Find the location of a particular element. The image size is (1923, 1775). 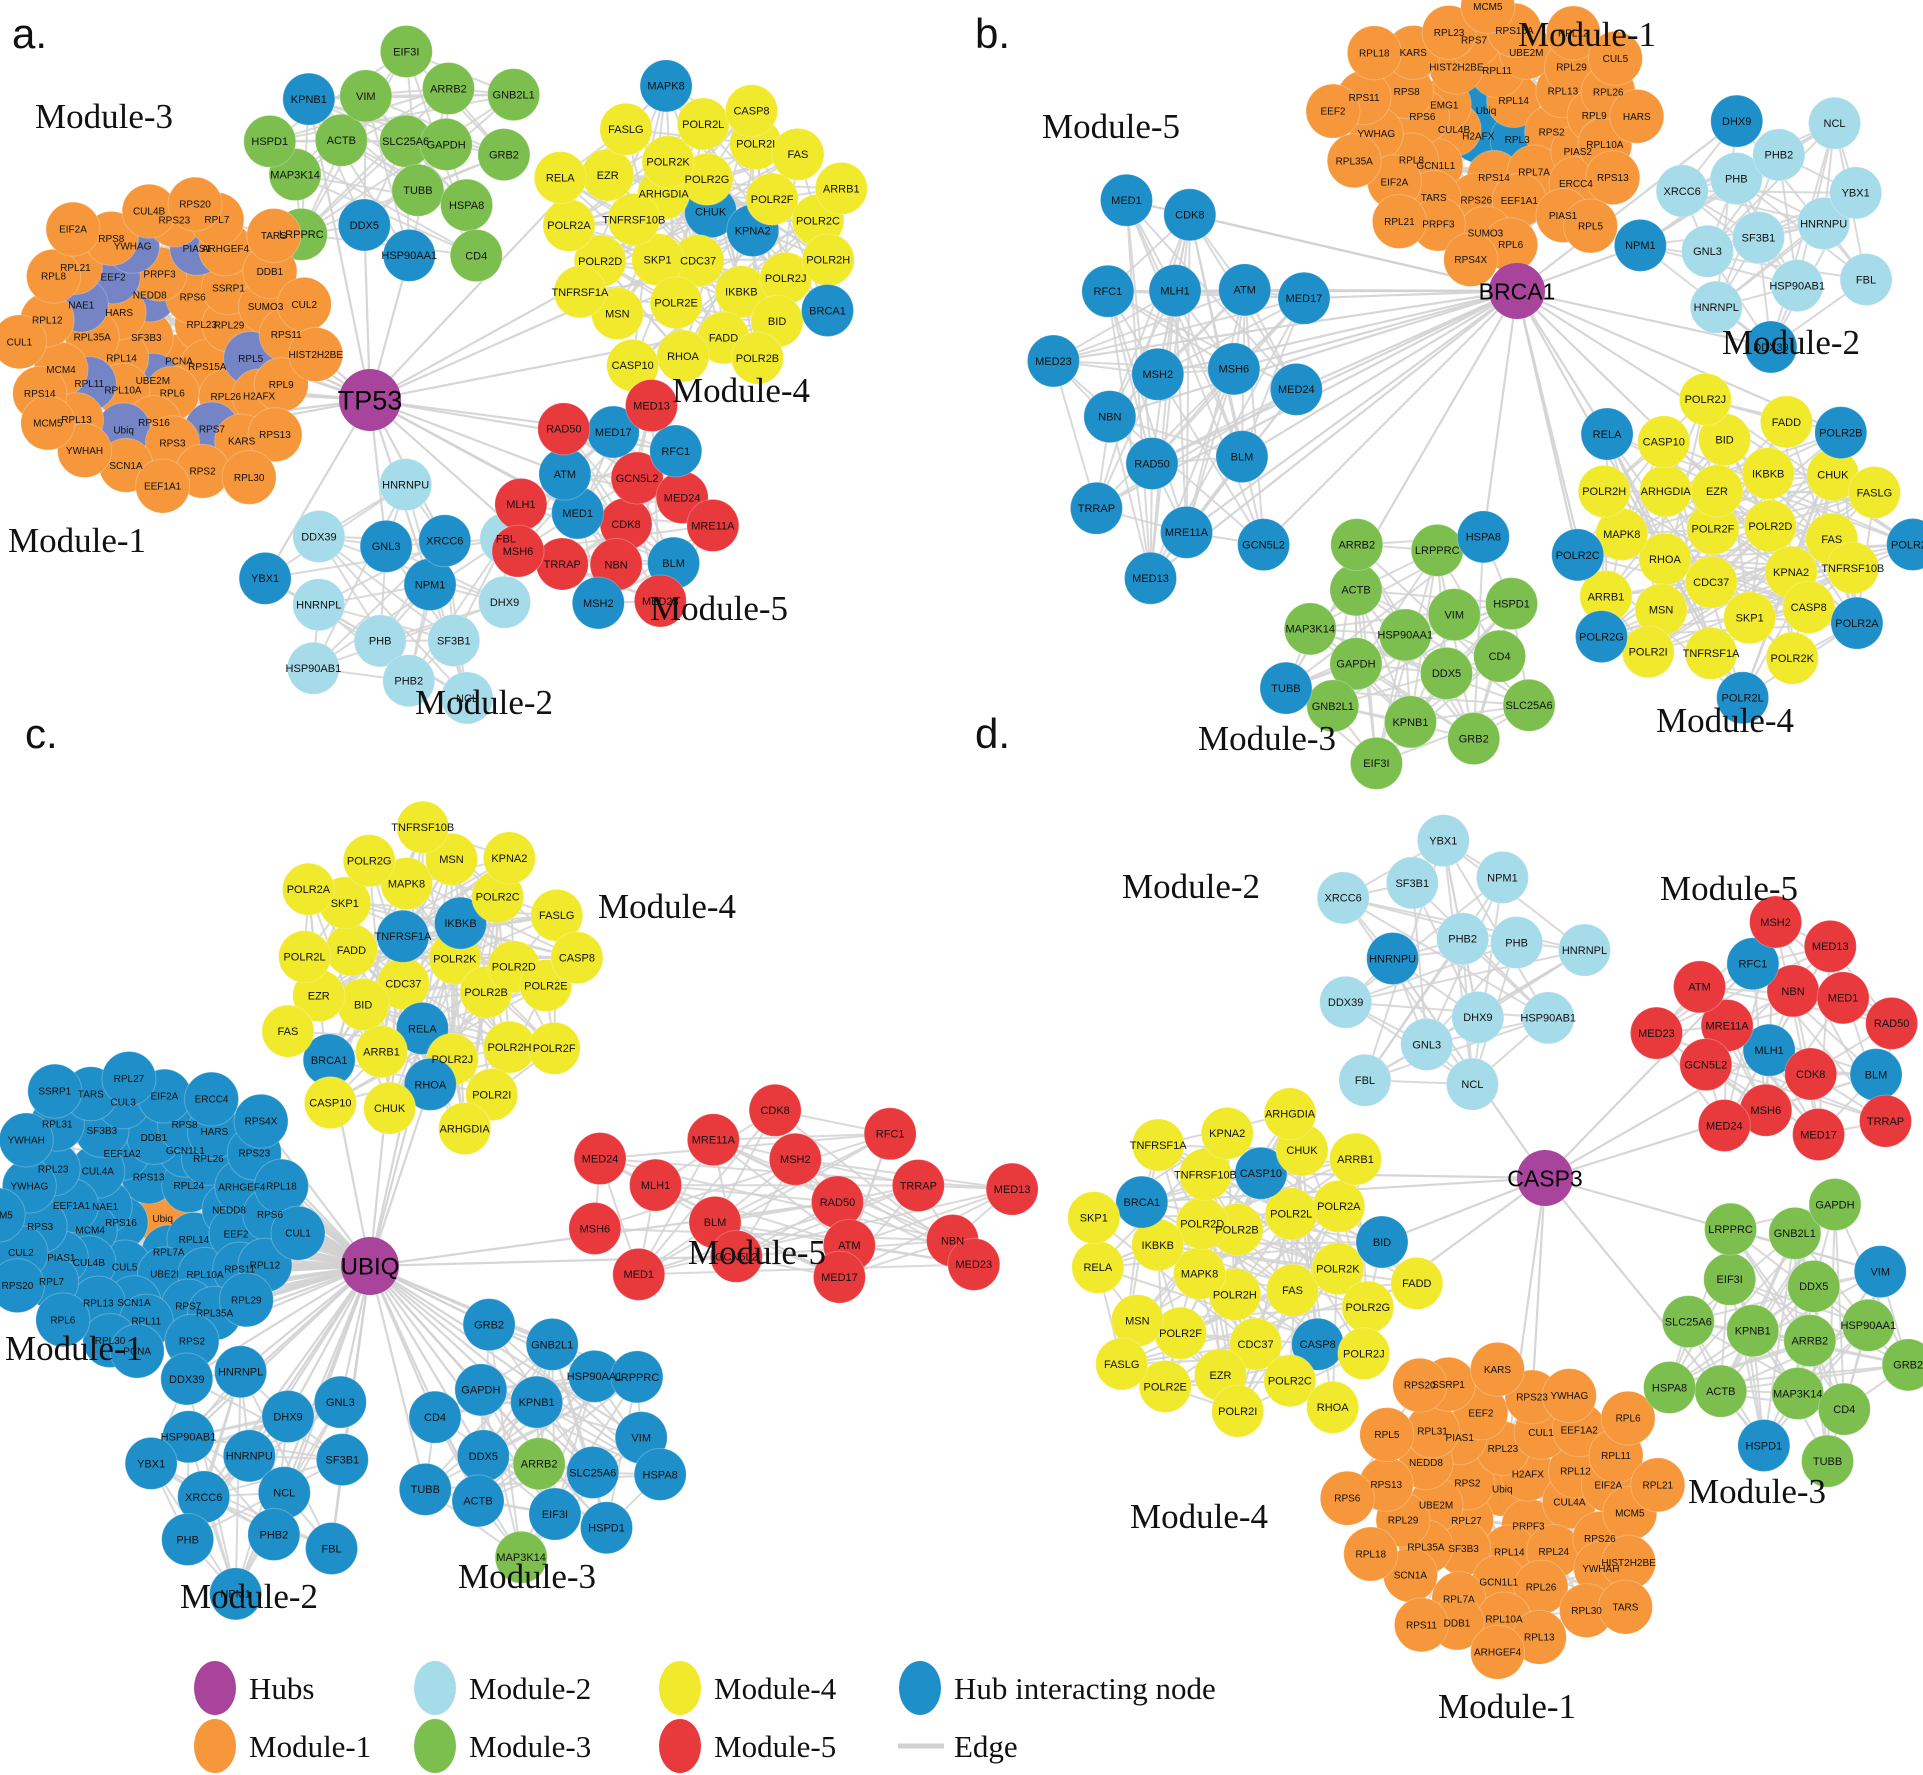

node-xrcc6 is located at coordinates (1343, 898).